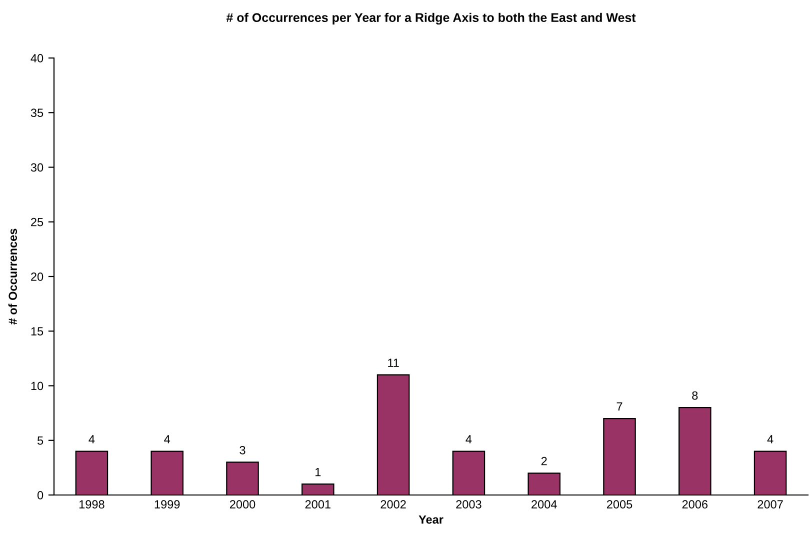  Describe the element at coordinates (243, 504) in the screenshot. I see `x-tick-label: 2000` at that location.